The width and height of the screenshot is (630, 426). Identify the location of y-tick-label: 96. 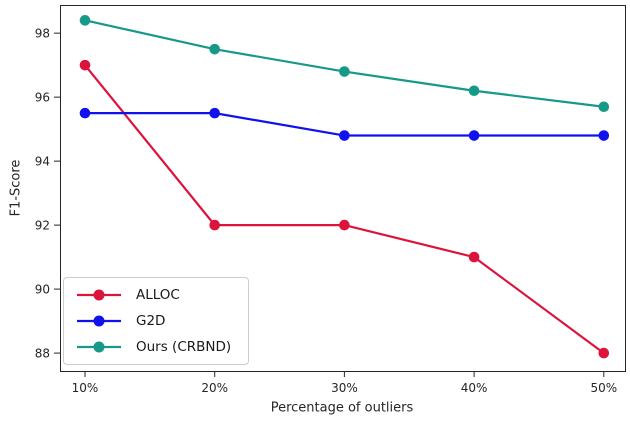
(42, 98).